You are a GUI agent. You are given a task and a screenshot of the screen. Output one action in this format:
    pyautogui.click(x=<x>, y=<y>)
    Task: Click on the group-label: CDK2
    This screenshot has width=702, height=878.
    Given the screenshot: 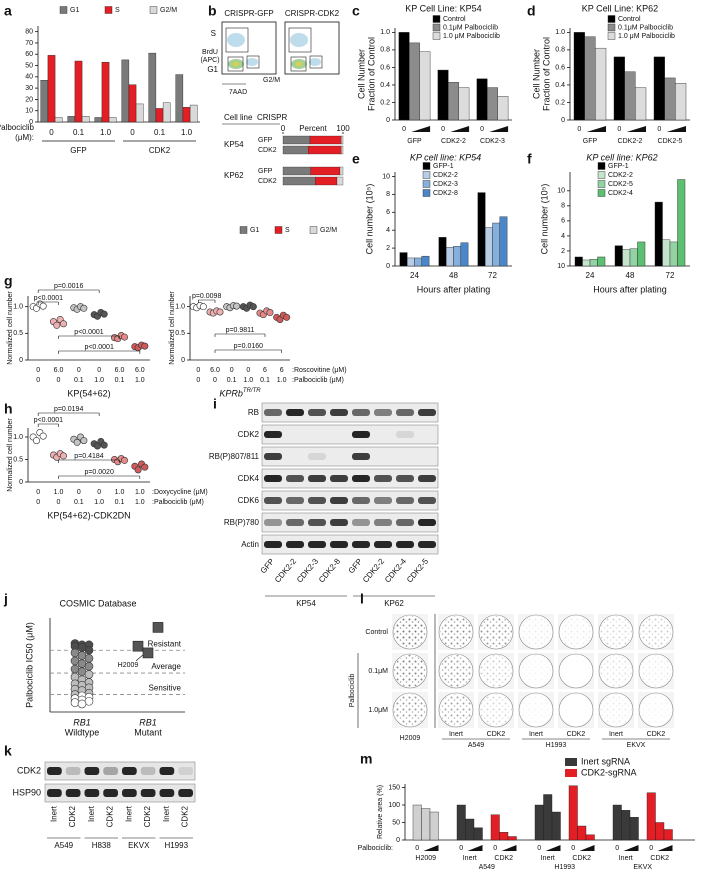 What is the action you would take?
    pyautogui.click(x=160, y=150)
    